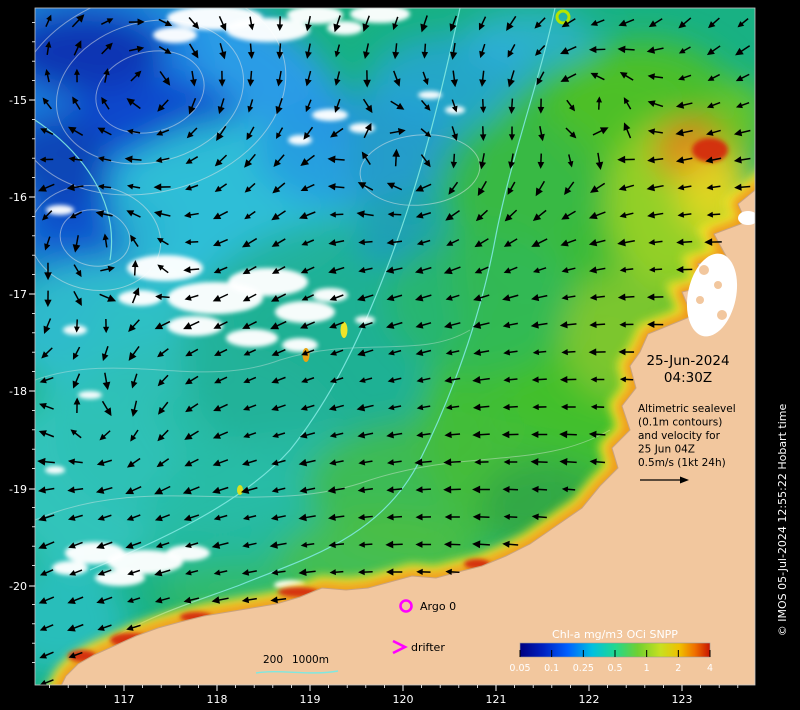 The width and height of the screenshot is (800, 710). What do you see at coordinates (18, 294) in the screenshot?
I see `svg-text: -17` at bounding box center [18, 294].